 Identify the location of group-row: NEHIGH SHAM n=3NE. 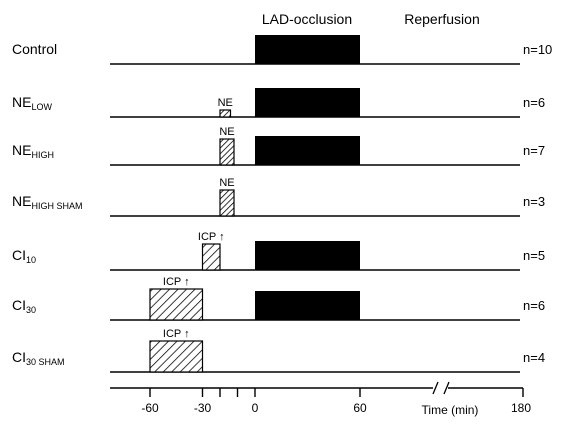
(278, 197).